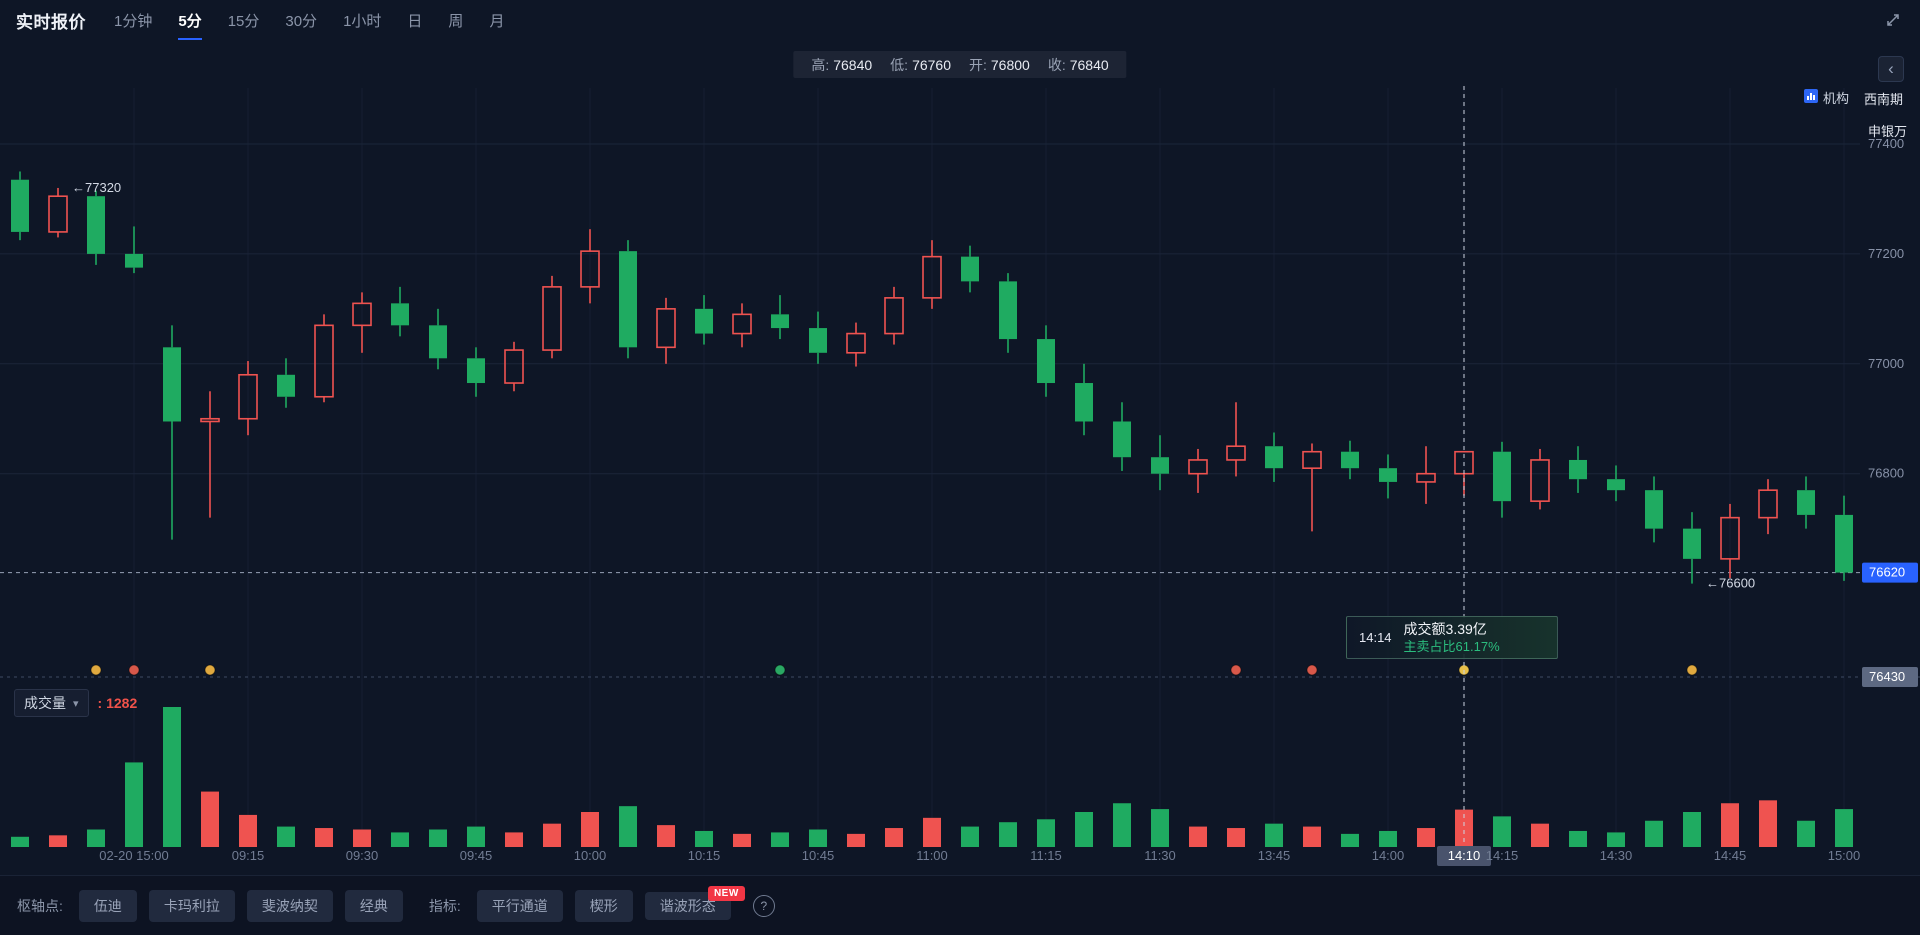 This screenshot has height=935, width=1920. Describe the element at coordinates (117, 703) in the screenshot. I see `volume-value: : 1282` at that location.